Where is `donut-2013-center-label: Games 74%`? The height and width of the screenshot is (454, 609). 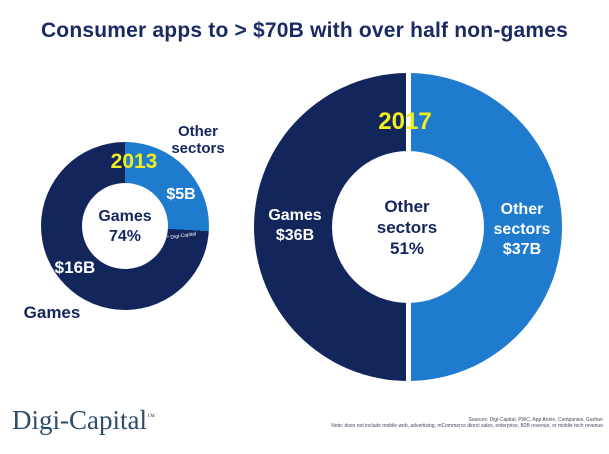 donut-2013-center-label: Games 74% is located at coordinates (125, 227).